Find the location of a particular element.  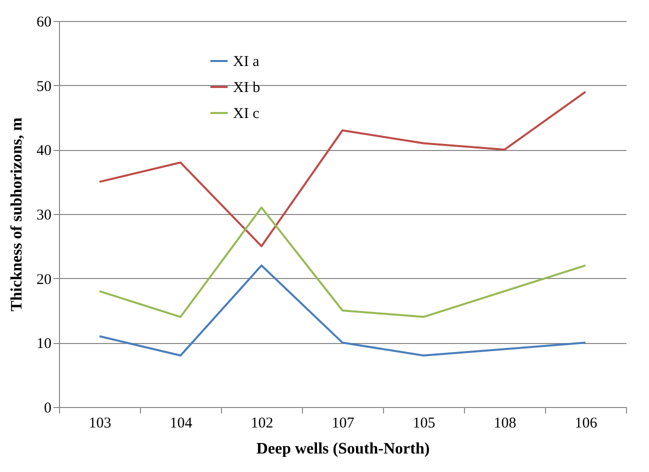

y-axis-title: Thickness of subhorizons, m is located at coordinates (17, 214).